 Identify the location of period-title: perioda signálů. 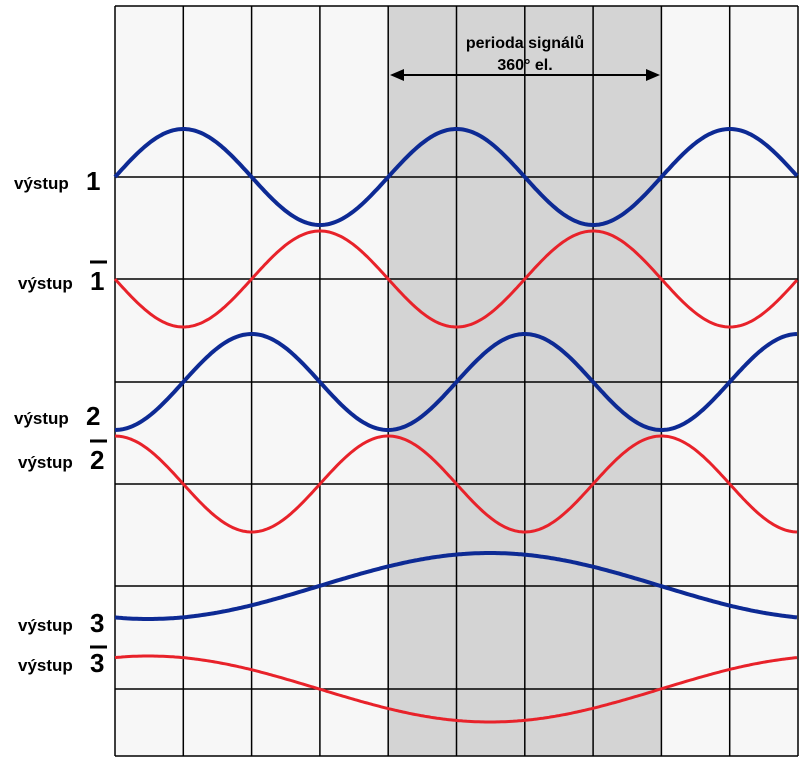
(525, 43).